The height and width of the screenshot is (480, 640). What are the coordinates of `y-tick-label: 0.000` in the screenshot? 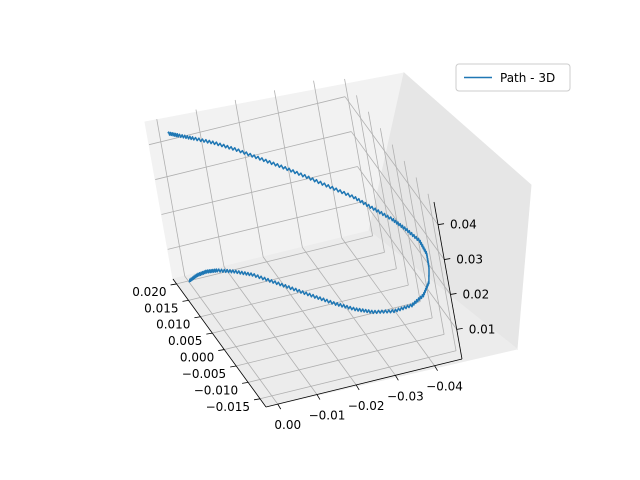 It's located at (197, 358).